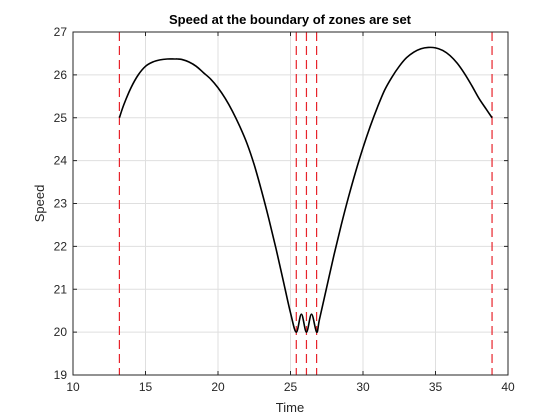 The height and width of the screenshot is (420, 560). I want to click on x-tick-label: 30, so click(363, 387).